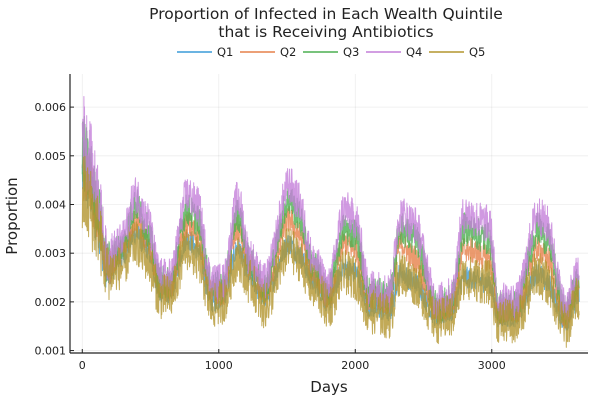 Image resolution: width=600 pixels, height=400 pixels. I want to click on legend-label-q1: Q1, so click(225, 52).